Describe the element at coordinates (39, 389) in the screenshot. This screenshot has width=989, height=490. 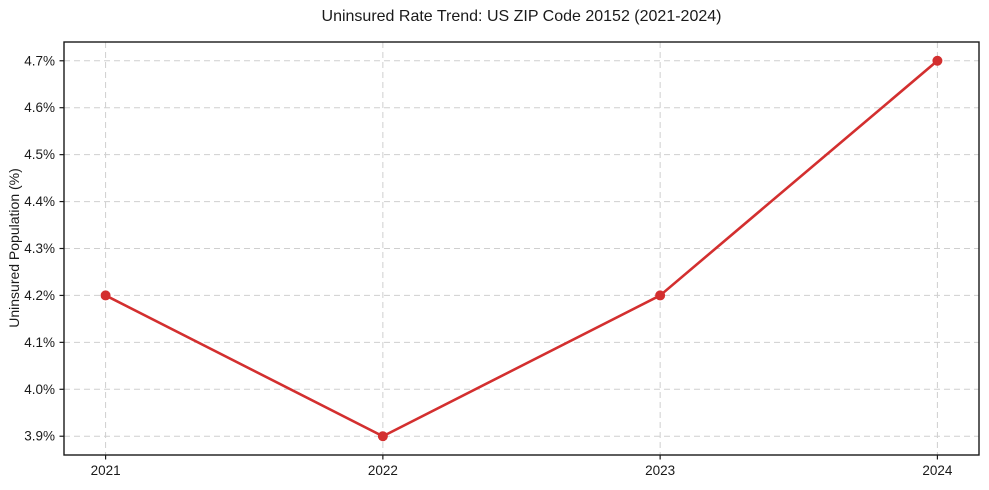
I see `y-tick-label: 4.0%` at that location.